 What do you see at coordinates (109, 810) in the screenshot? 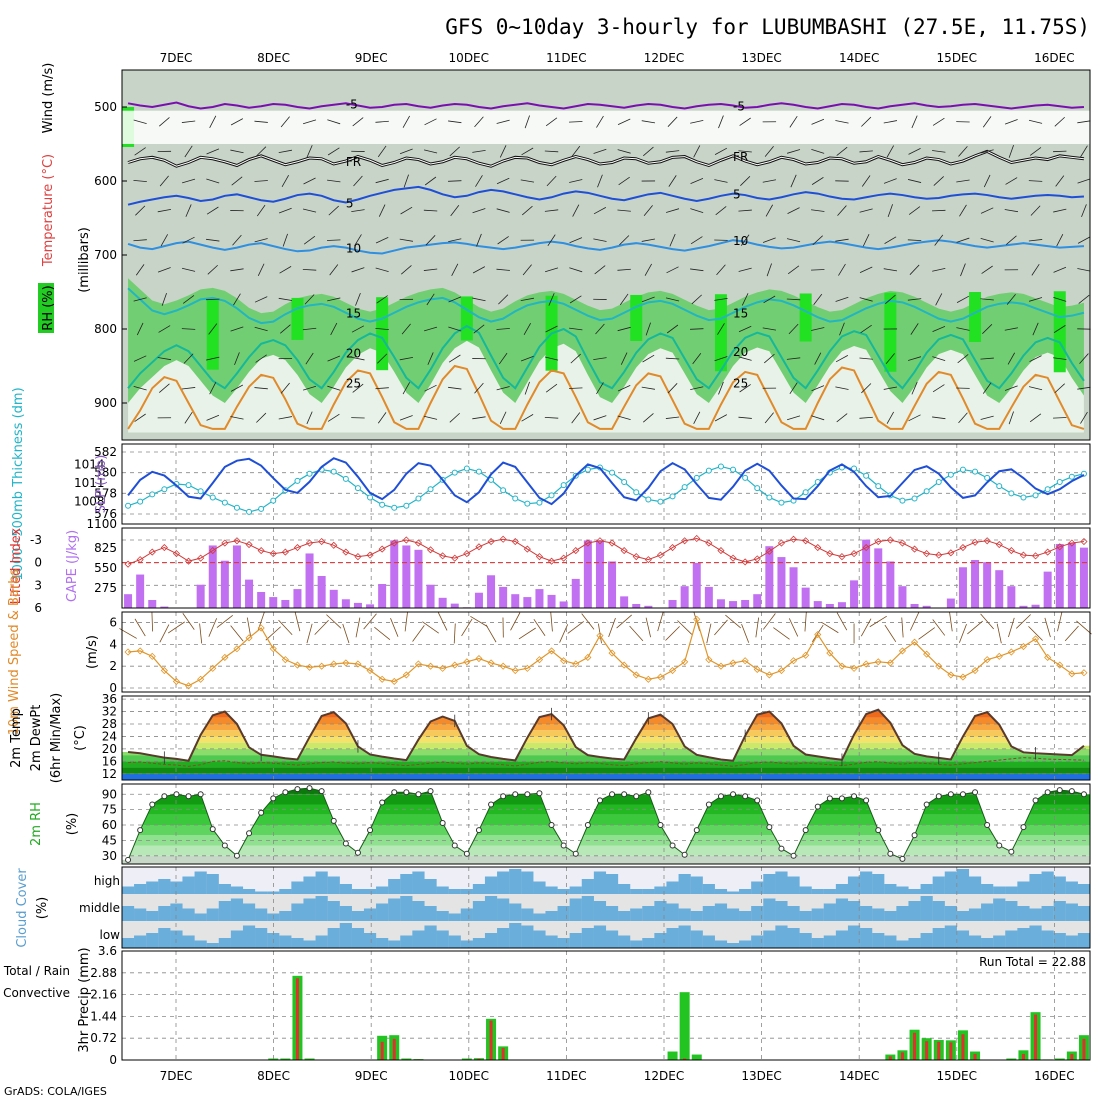
I see `rh-tick: 75` at bounding box center [109, 810].